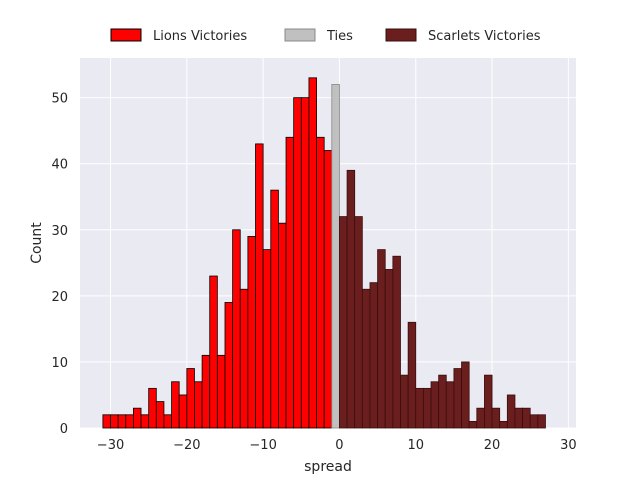  Describe the element at coordinates (186, 445) in the screenshot. I see `x-tick-label: −20` at that location.